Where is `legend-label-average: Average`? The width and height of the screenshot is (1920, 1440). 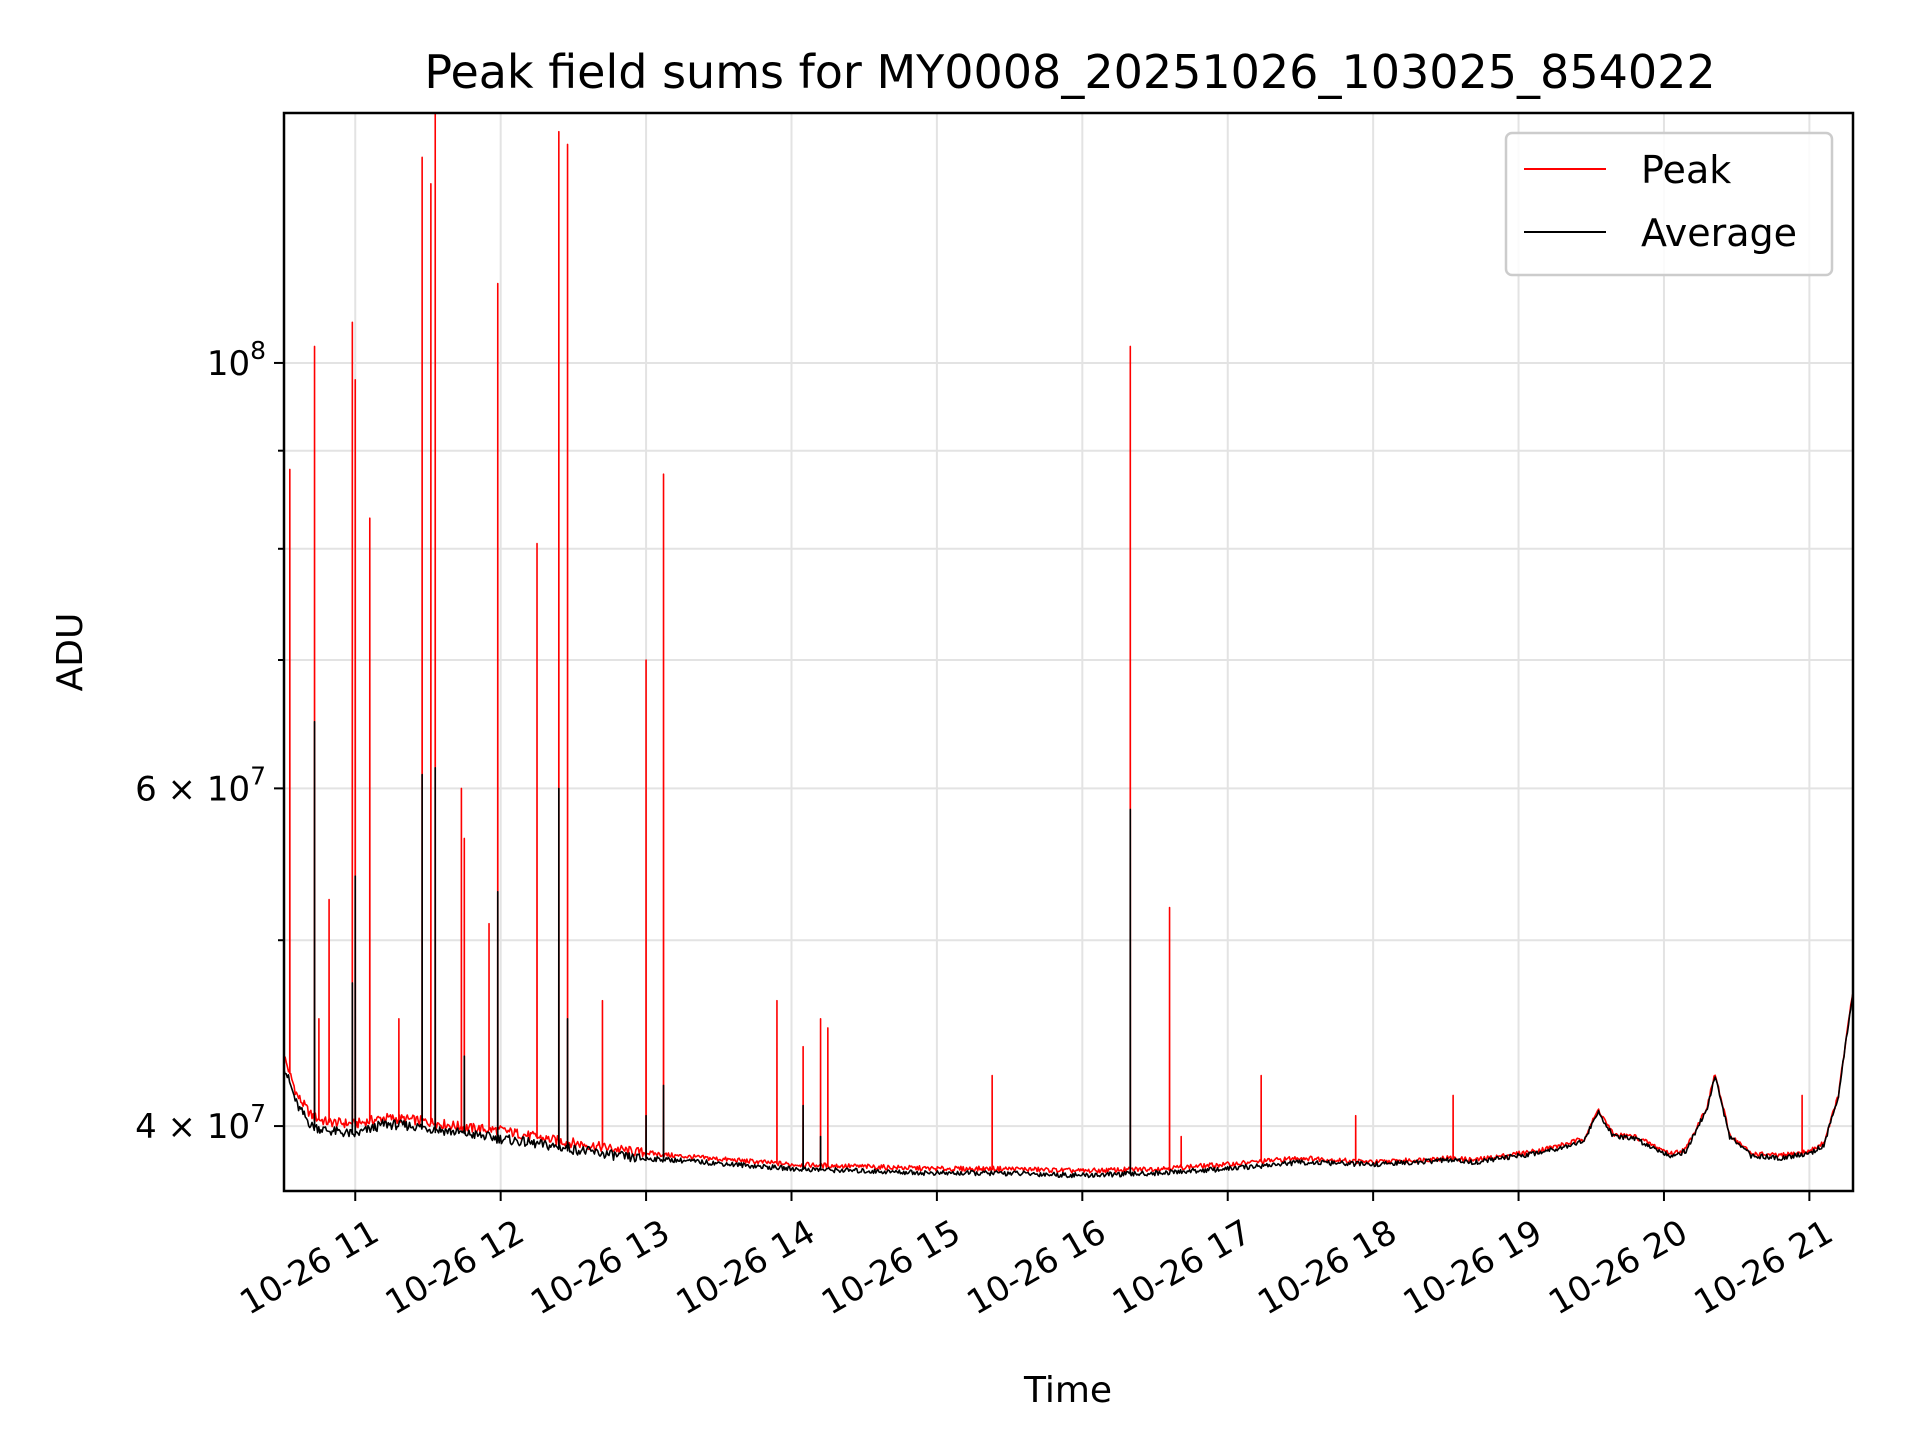
legend-label-average: Average is located at coordinates (1719, 233).